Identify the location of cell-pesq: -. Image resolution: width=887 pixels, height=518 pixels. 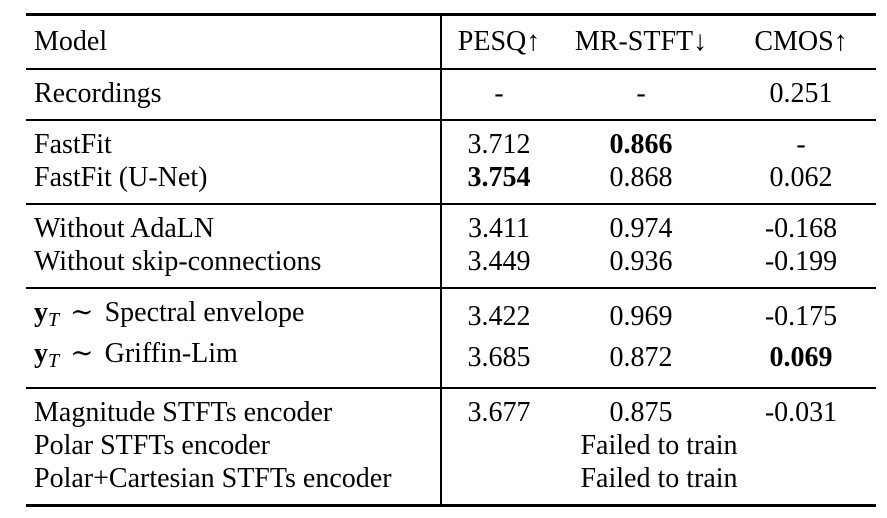
(498, 94).